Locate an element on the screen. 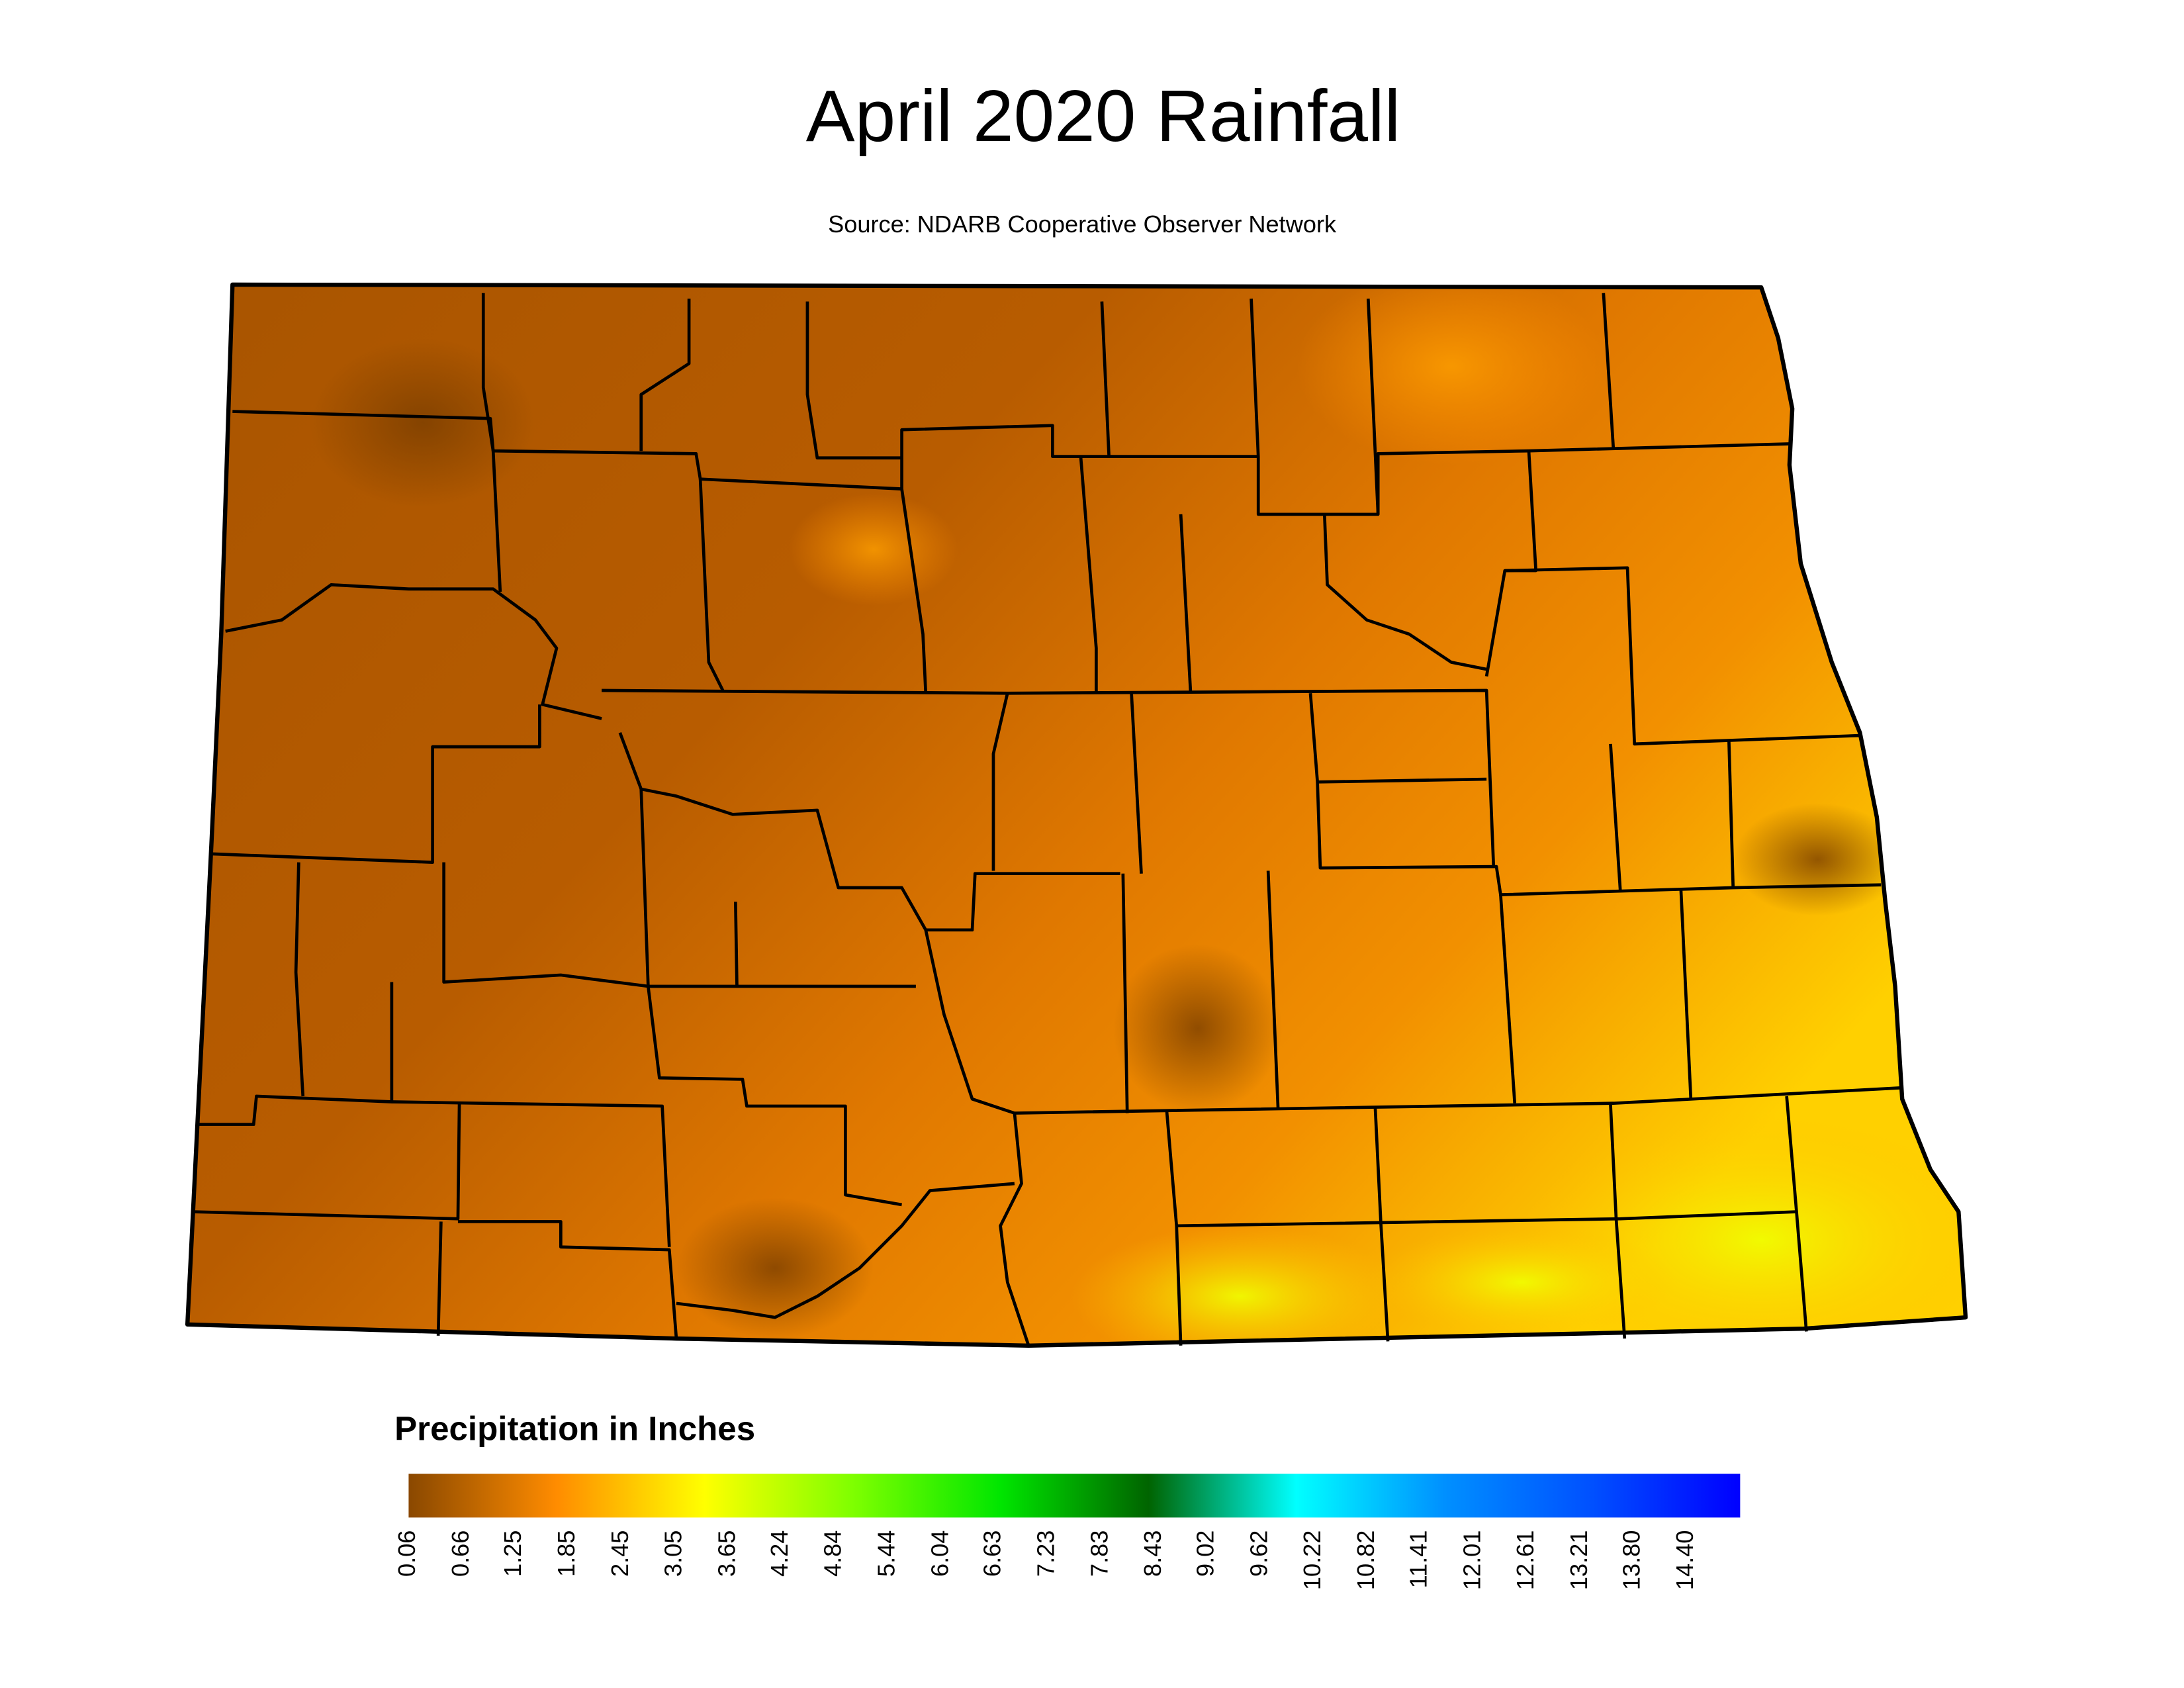 This screenshot has height=1688, width=2184. map-title: April 2020 Rainfall is located at coordinates (1103, 116).